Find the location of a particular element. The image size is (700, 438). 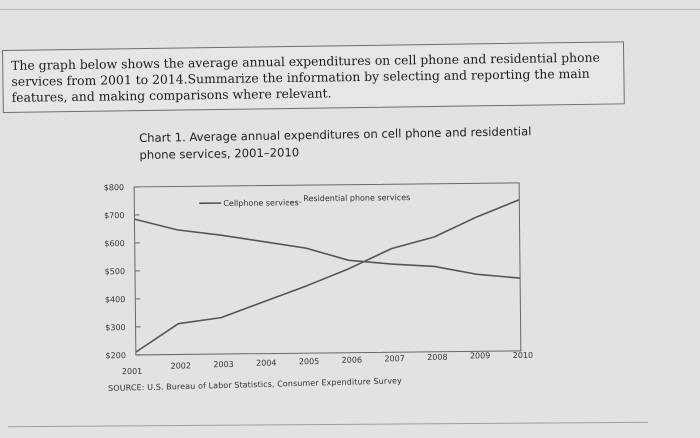

x-tick-label: 2002 is located at coordinates (181, 365).